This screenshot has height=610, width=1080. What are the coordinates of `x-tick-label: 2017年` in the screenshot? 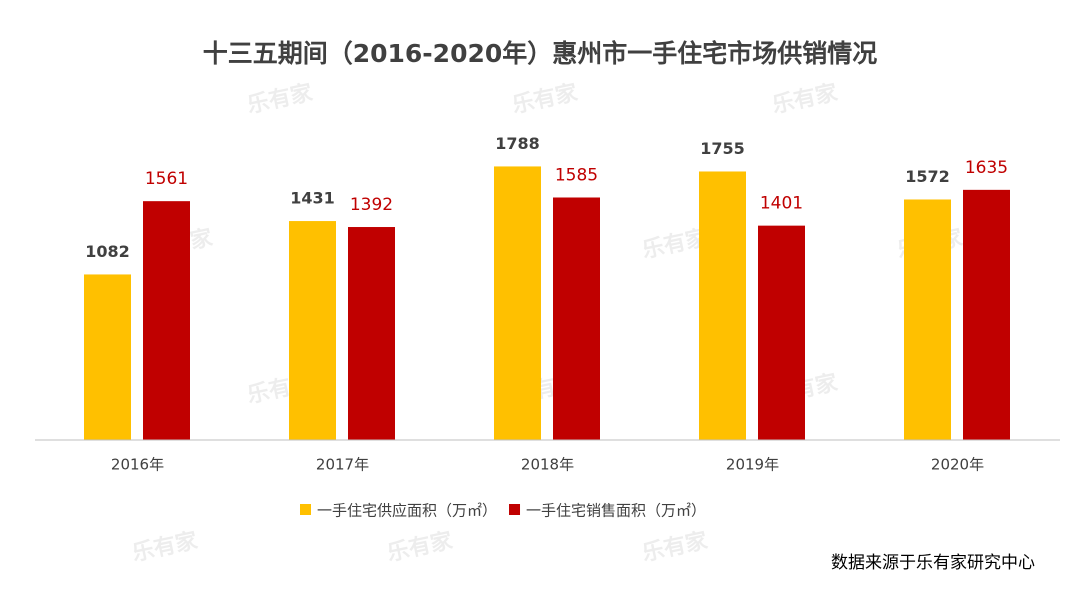 It's located at (342, 465).